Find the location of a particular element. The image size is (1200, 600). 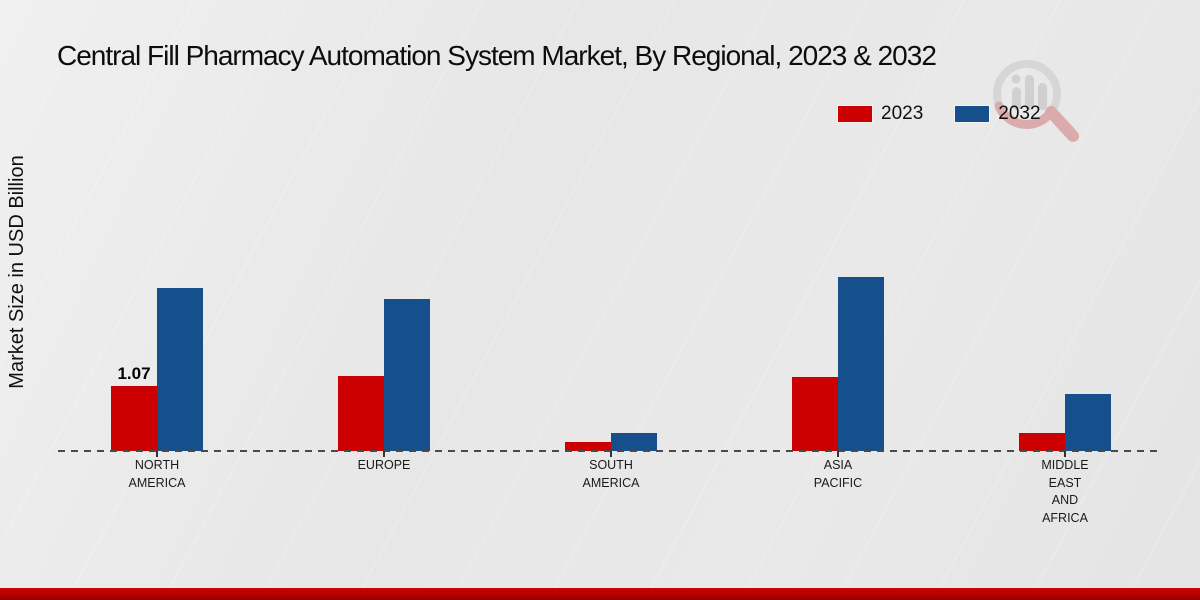

bar-2023-middle-east-and-africa is located at coordinates (1042, 441).